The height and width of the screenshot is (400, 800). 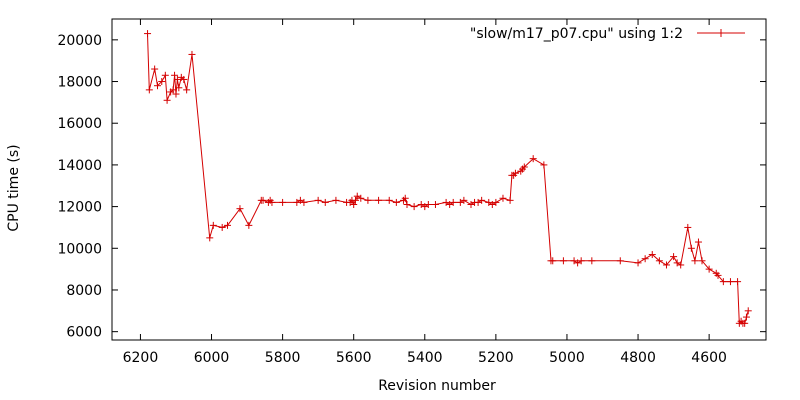 What do you see at coordinates (79, 166) in the screenshot?
I see `y-tick-label: 14000` at bounding box center [79, 166].